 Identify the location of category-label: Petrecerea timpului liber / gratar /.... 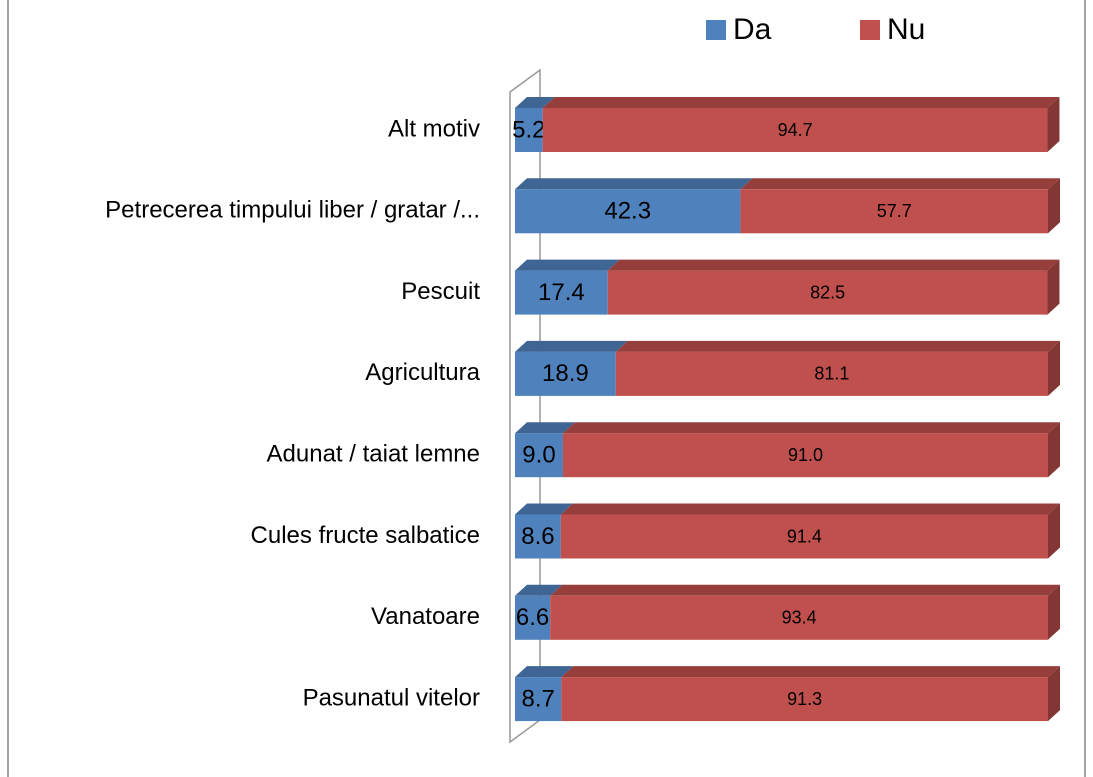
(292, 210).